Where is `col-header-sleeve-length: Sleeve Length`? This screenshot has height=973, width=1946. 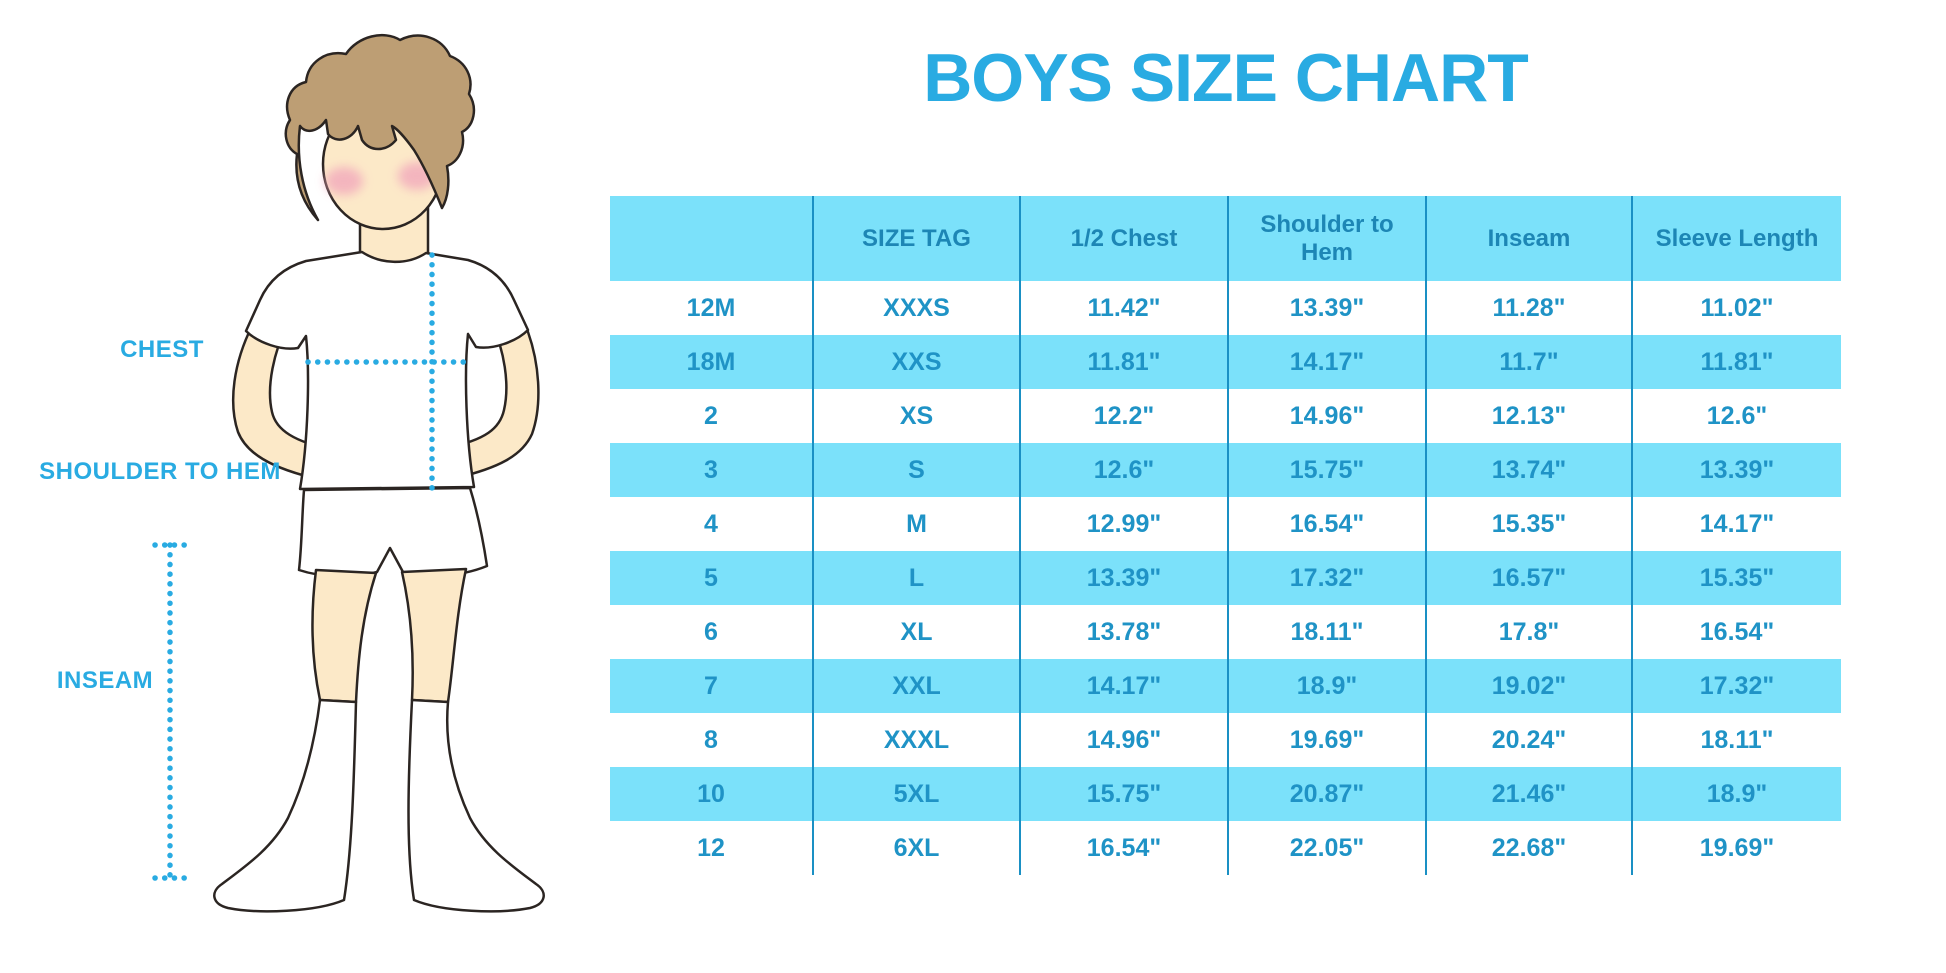
col-header-sleeve-length: Sleeve Length is located at coordinates (1737, 238).